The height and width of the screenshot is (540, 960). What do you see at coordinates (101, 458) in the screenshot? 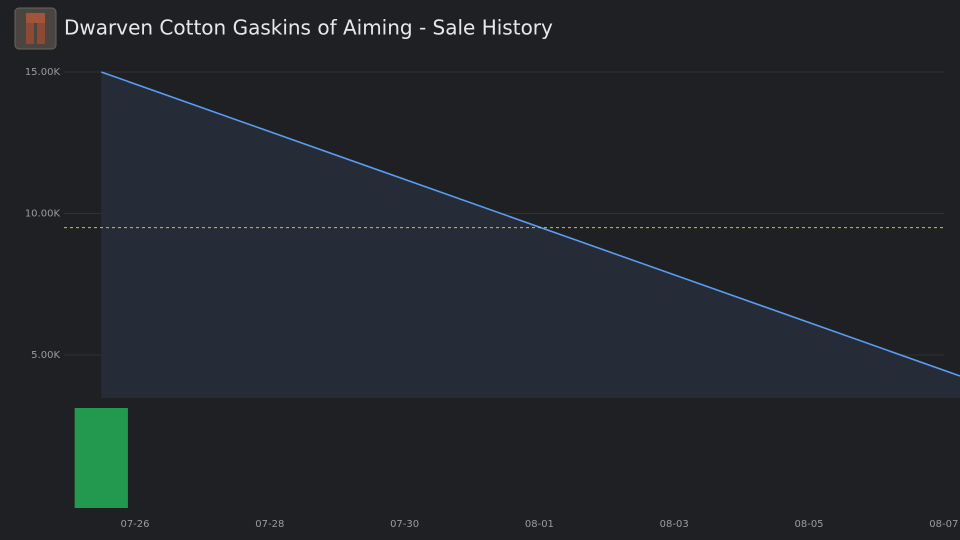
I see `volume-bar` at bounding box center [101, 458].